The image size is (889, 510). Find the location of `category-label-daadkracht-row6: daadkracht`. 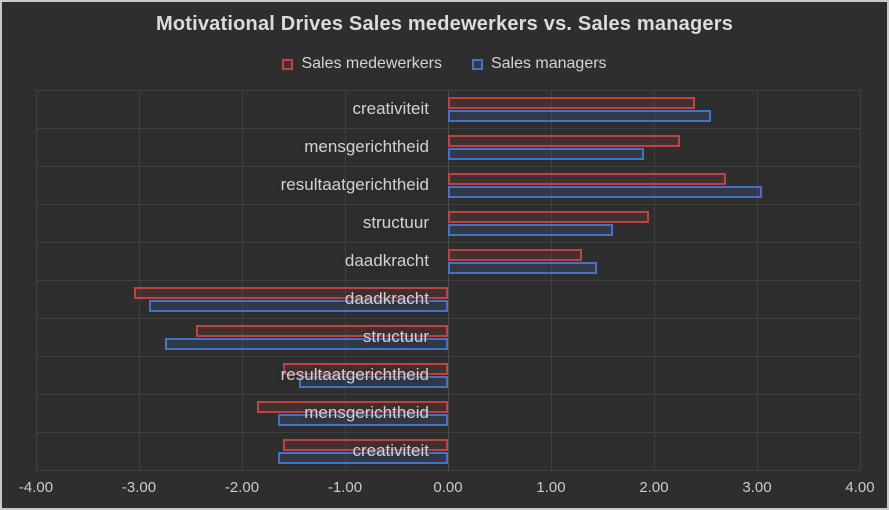

category-label-daadkracht-row6: daadkracht is located at coordinates (386, 298).